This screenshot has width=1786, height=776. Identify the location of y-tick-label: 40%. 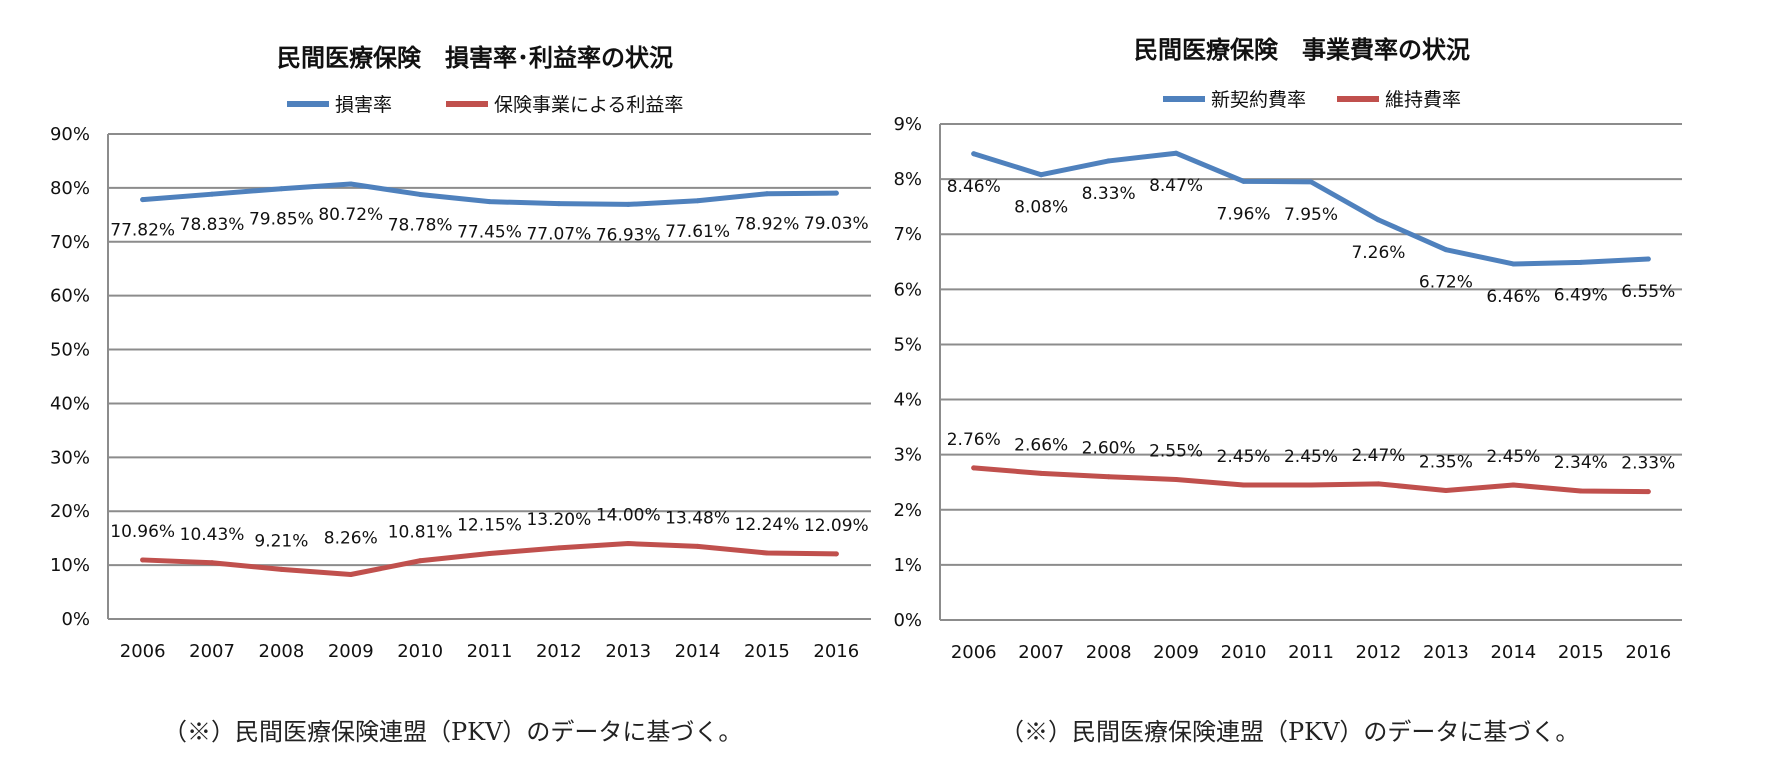
(70, 403).